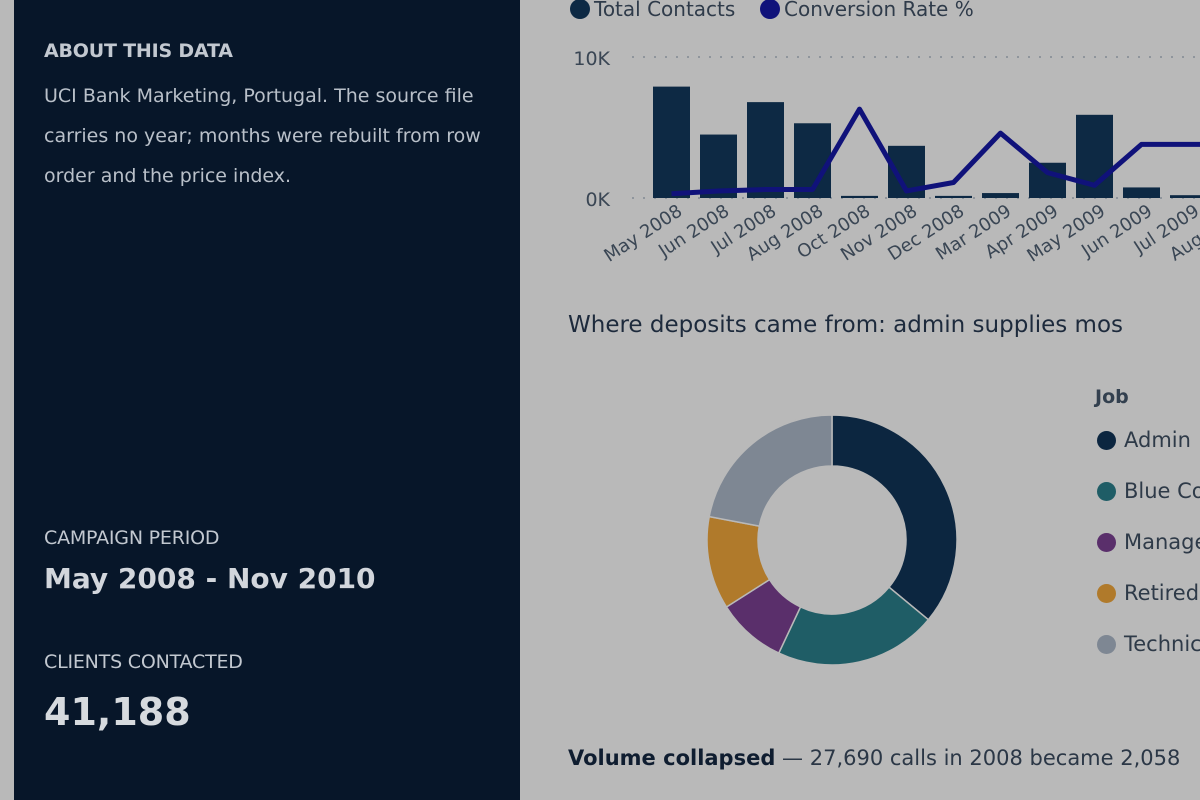 The width and height of the screenshot is (1200, 800). I want to click on donut-legend-title: Job, so click(1112, 397).